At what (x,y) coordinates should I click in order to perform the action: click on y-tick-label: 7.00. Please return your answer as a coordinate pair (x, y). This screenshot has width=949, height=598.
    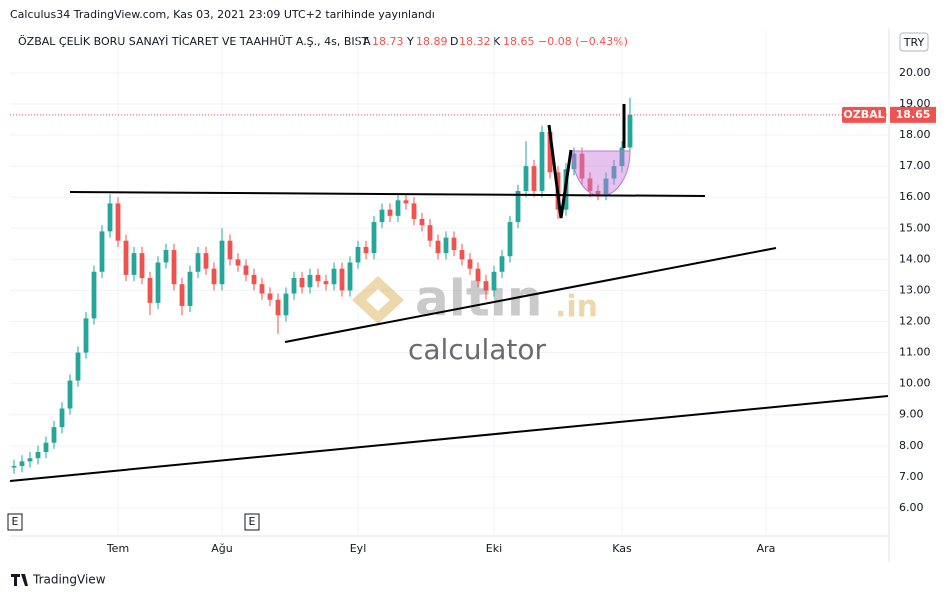
    Looking at the image, I should click on (911, 476).